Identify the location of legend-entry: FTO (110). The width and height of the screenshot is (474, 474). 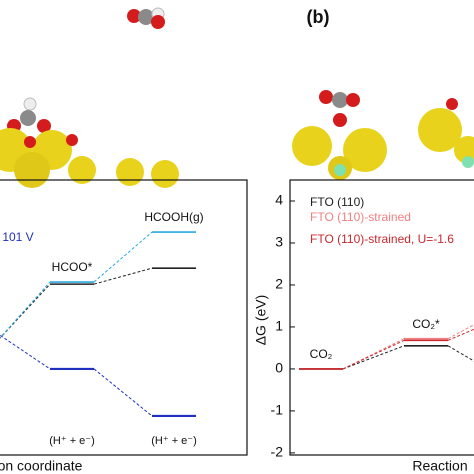
(337, 202).